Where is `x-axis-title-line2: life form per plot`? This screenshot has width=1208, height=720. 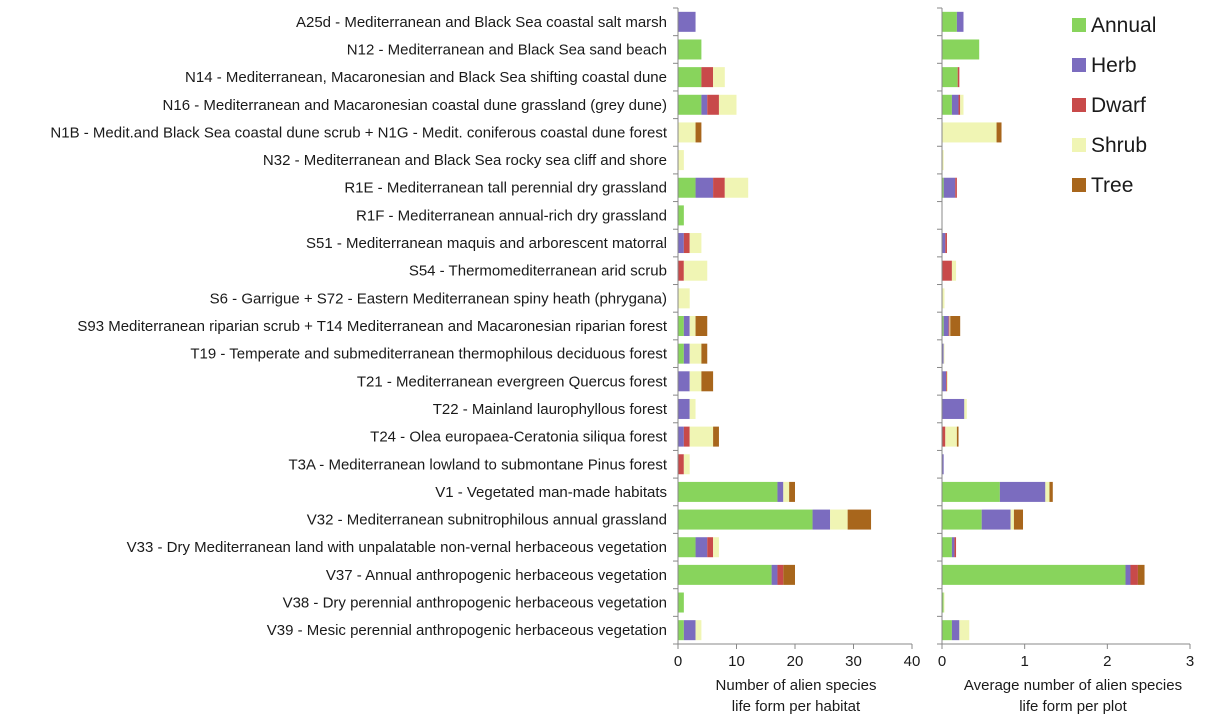
x-axis-title-line2: life form per plot is located at coordinates (1073, 706).